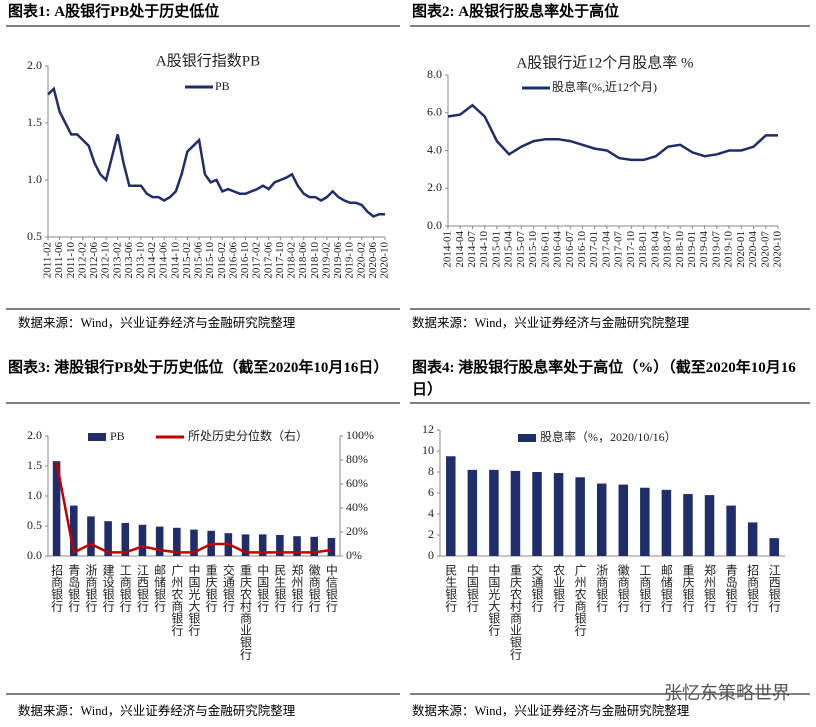  I want to click on x-tick-label: 2016-01, so click(545, 249).